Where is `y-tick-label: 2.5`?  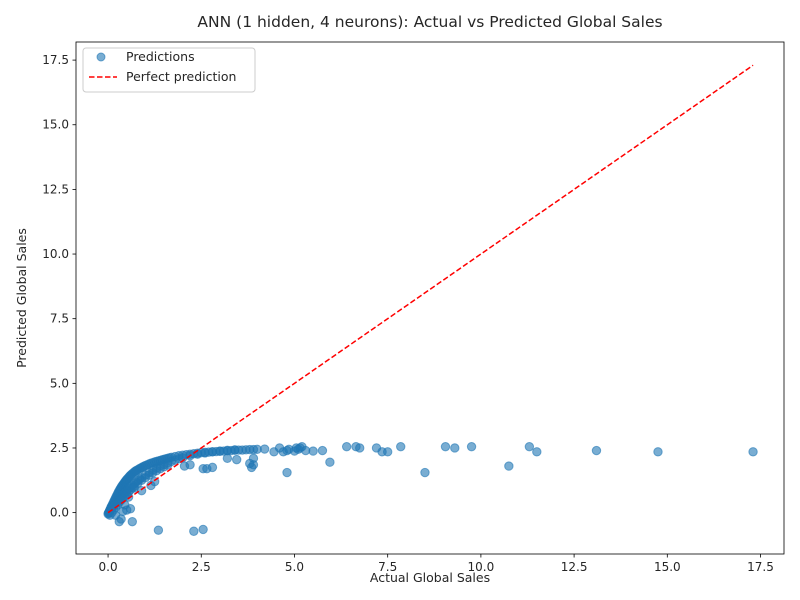 y-tick-label: 2.5 is located at coordinates (59, 448).